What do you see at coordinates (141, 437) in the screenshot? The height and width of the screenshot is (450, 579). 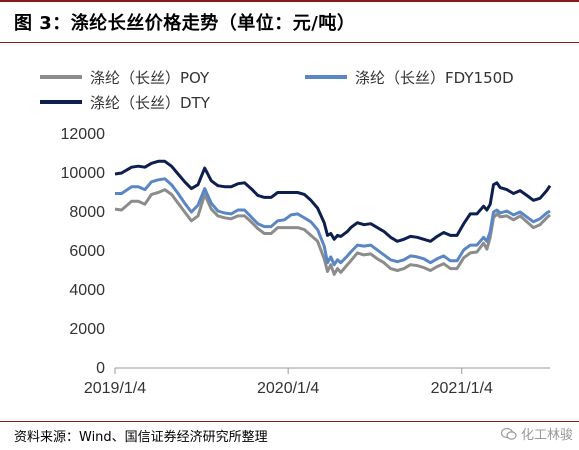 I see `source-note: 资料来源：Wind、国信证券经济研究所整理` at bounding box center [141, 437].